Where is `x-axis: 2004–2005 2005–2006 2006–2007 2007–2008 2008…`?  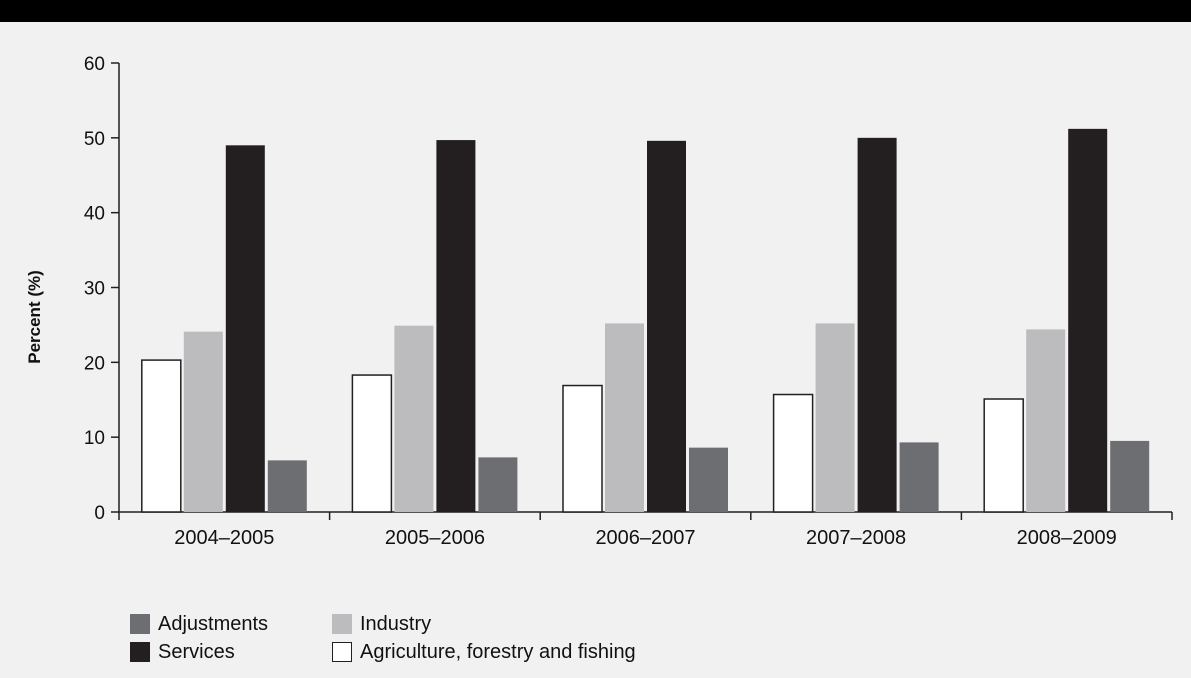
x-axis: 2004–2005 2005–2006 2006–2007 2007–2008 2008… is located at coordinates (645, 530).